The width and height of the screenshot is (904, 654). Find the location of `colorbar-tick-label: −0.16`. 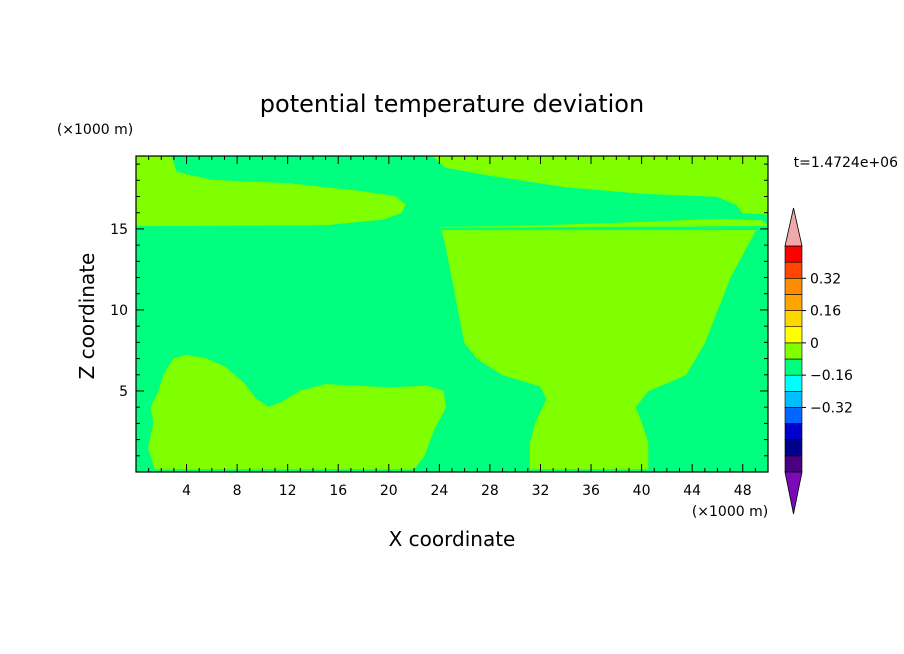

colorbar-tick-label: −0.16 is located at coordinates (831, 376).